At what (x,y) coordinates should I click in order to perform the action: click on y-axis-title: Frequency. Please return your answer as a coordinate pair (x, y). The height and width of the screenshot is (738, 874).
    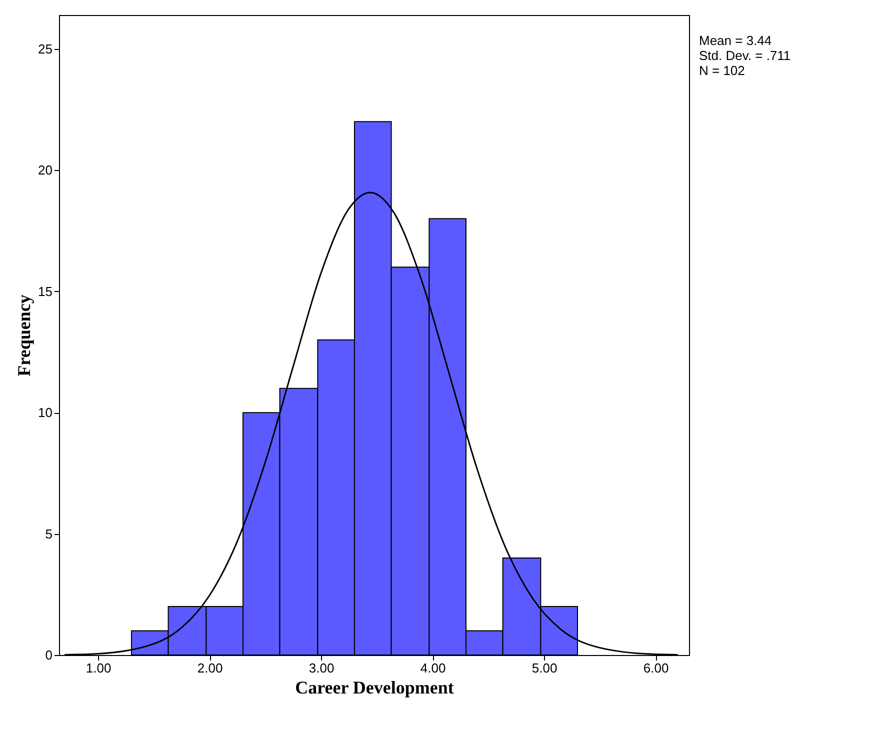
    Looking at the image, I should click on (24, 335).